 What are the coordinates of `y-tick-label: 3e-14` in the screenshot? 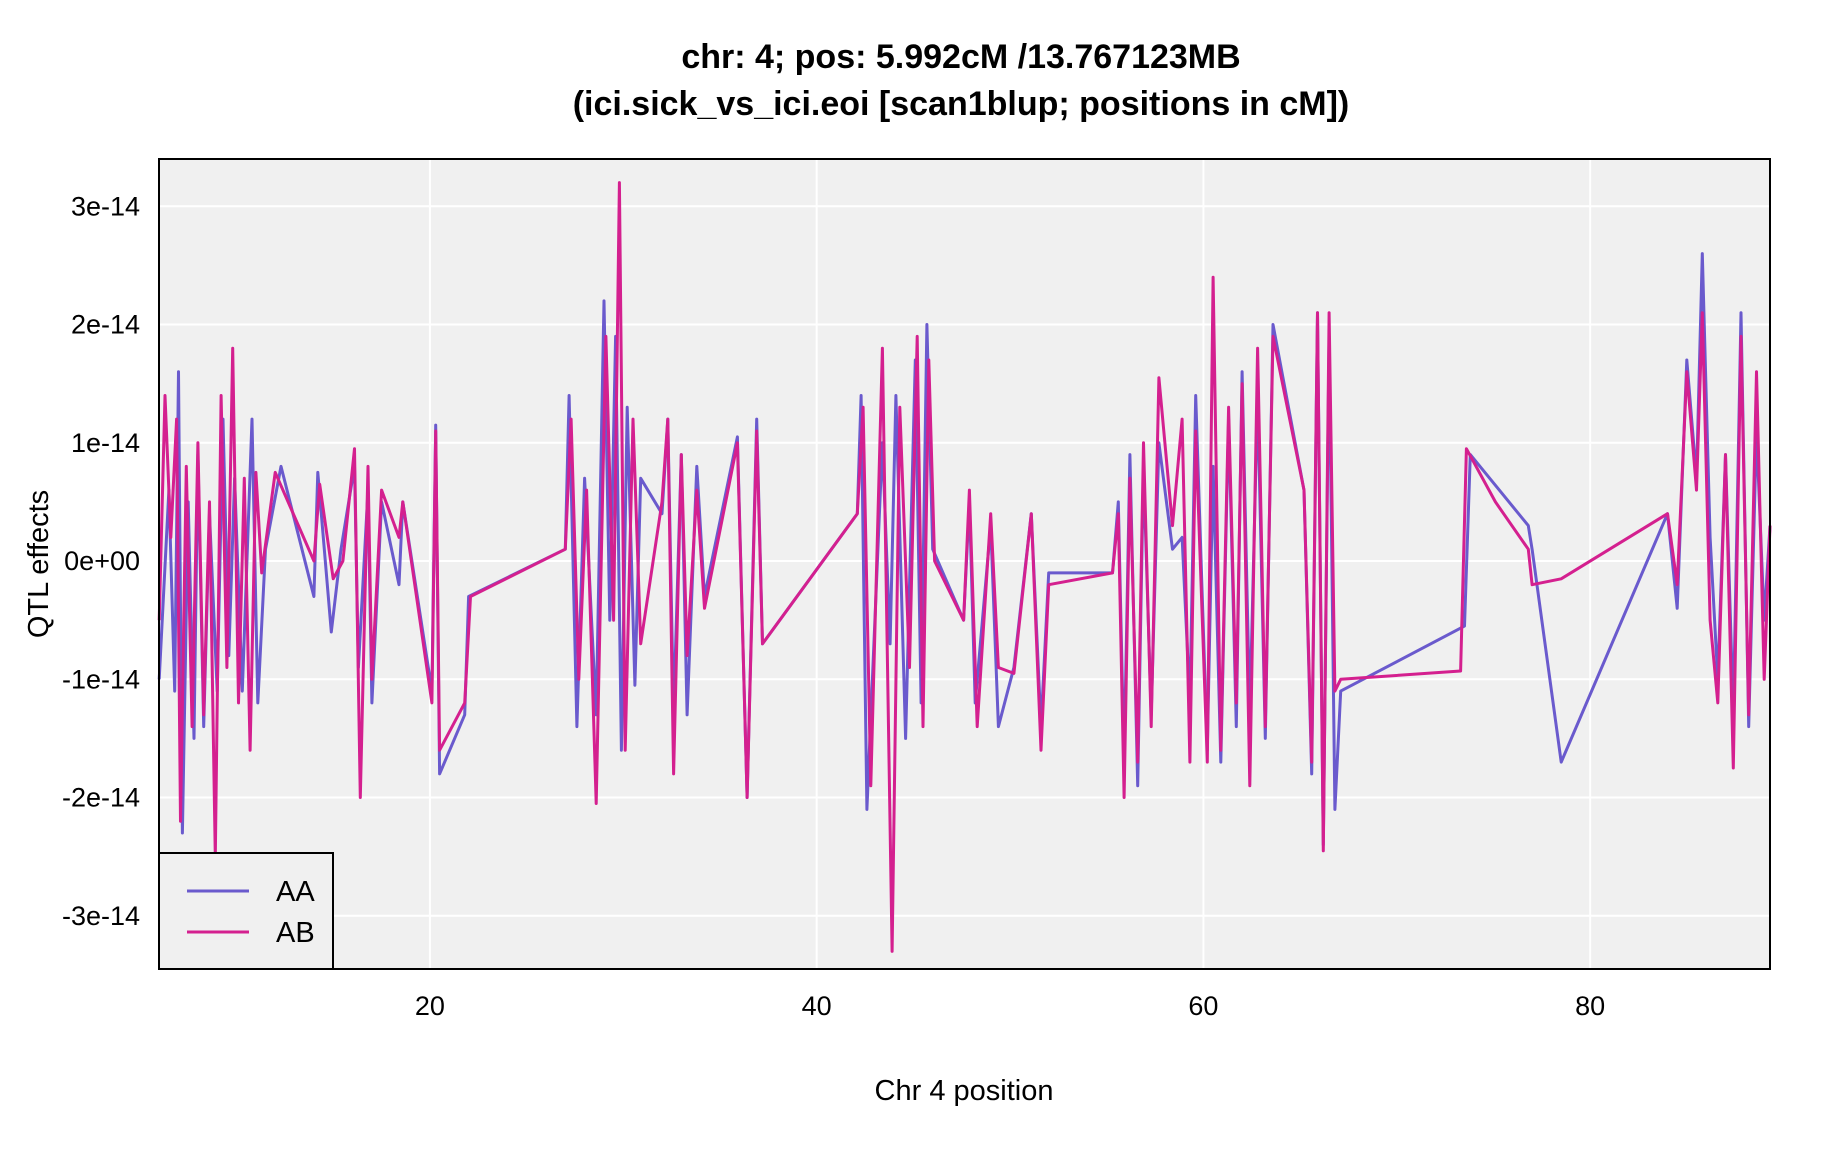 It's located at (105, 206).